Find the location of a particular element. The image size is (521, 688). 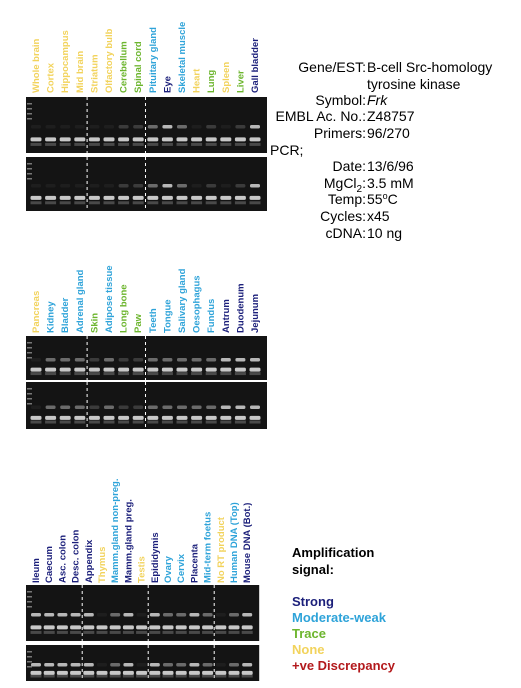

lane-label: Paw is located at coordinates (138, 323).